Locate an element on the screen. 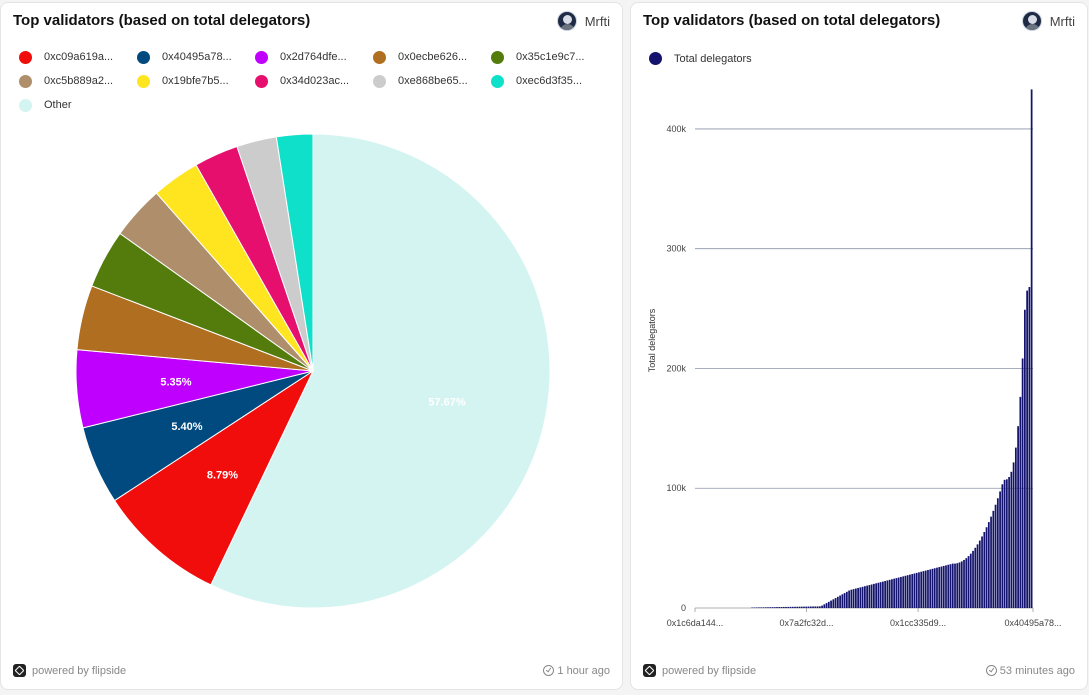  legend-item: Other is located at coordinates (78, 105).